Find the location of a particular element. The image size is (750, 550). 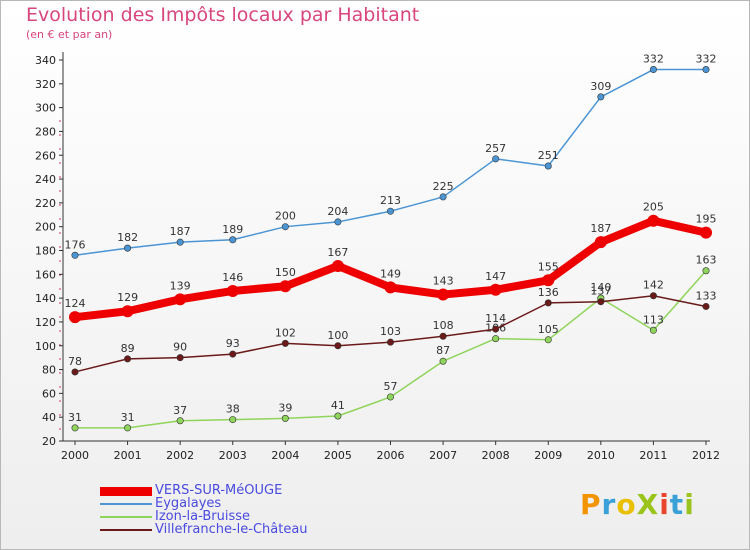

data-label: 309 is located at coordinates (600, 86).